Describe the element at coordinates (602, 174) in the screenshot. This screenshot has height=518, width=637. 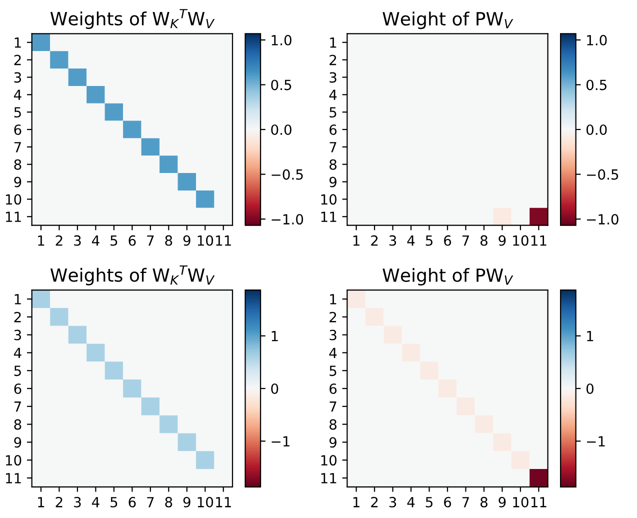
I see `color-bar-label: −0.5` at that location.